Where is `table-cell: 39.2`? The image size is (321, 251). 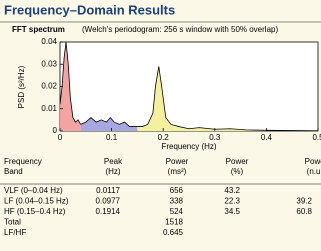 table-cell: 39.2 is located at coordinates (304, 201).